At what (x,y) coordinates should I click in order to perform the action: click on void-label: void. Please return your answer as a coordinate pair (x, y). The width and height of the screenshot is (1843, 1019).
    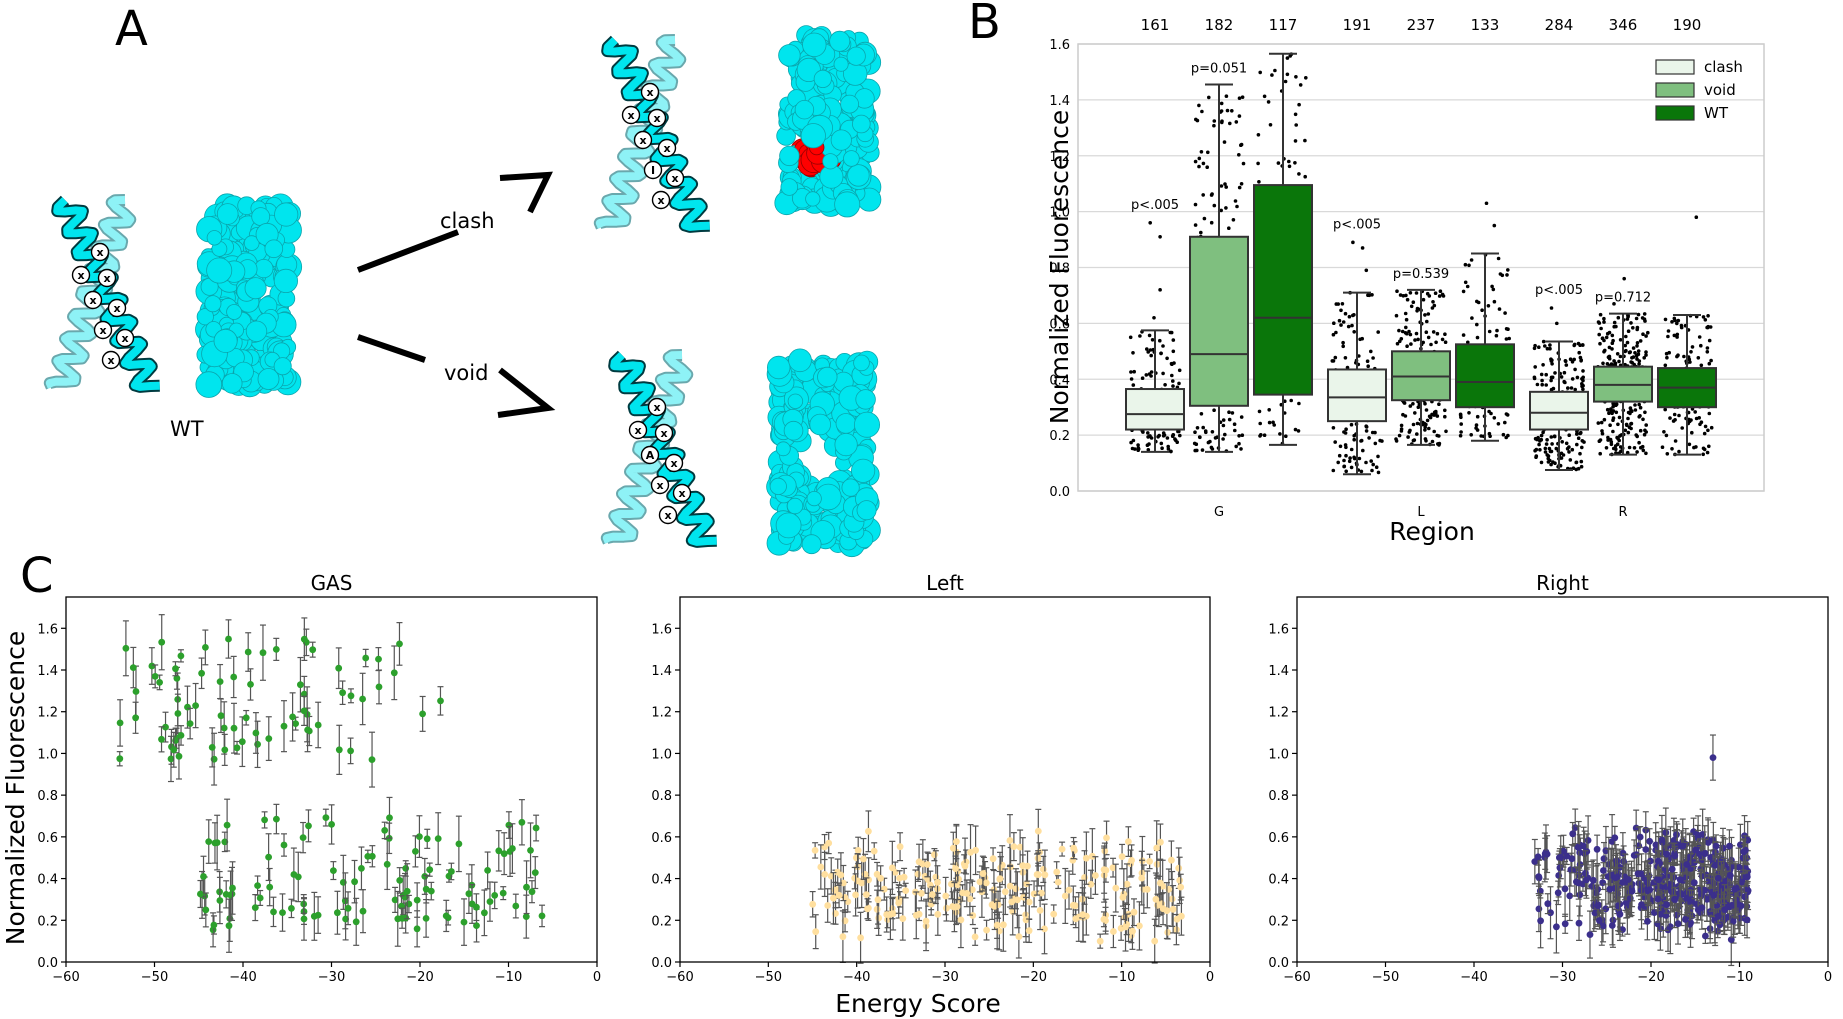
    Looking at the image, I should click on (466, 373).